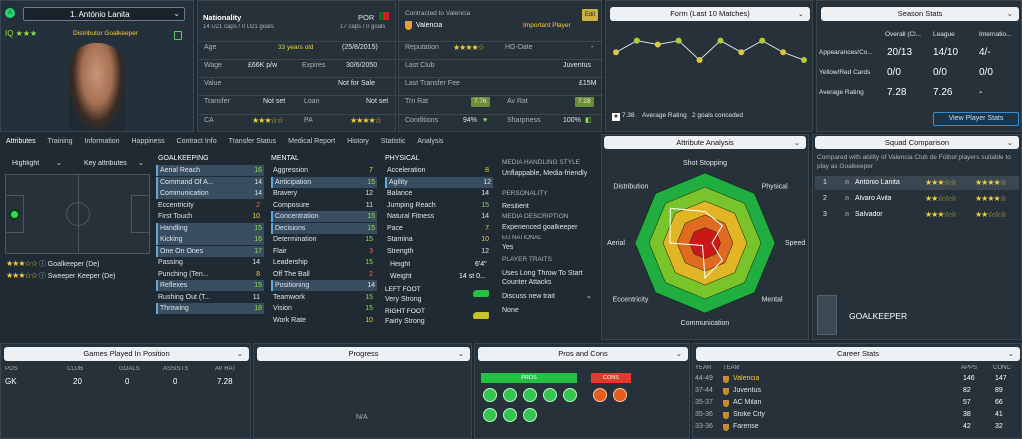  Describe the element at coordinates (976, 119) in the screenshot. I see `view-player-stats-button: View Player Stats` at that location.